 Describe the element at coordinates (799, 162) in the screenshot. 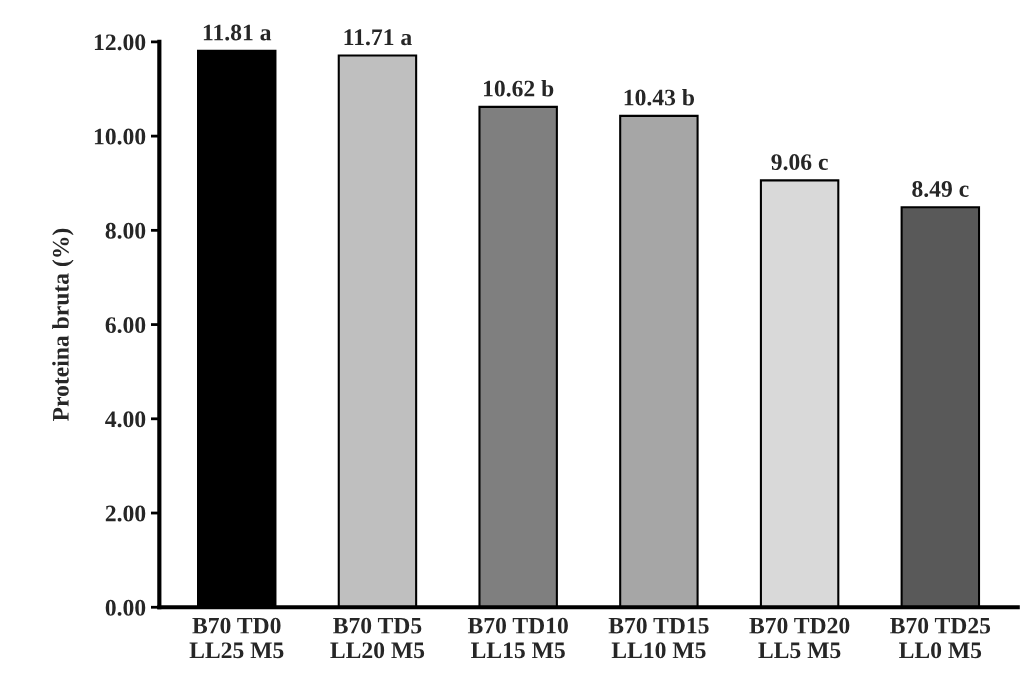

I see `data-label: 9.06 c` at that location.